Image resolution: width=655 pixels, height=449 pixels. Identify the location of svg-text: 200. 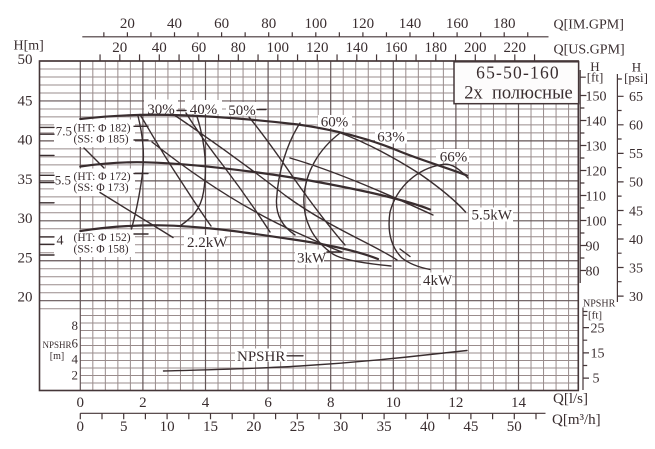
(475, 48).